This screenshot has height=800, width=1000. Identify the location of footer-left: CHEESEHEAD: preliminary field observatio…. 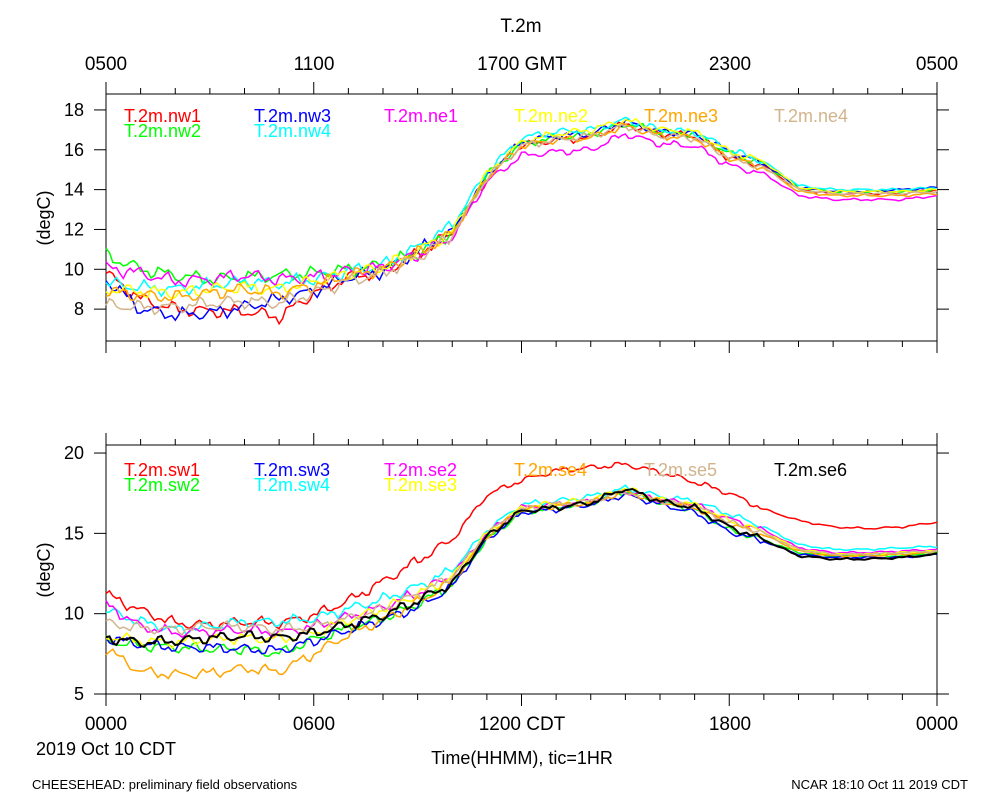
(165, 784).